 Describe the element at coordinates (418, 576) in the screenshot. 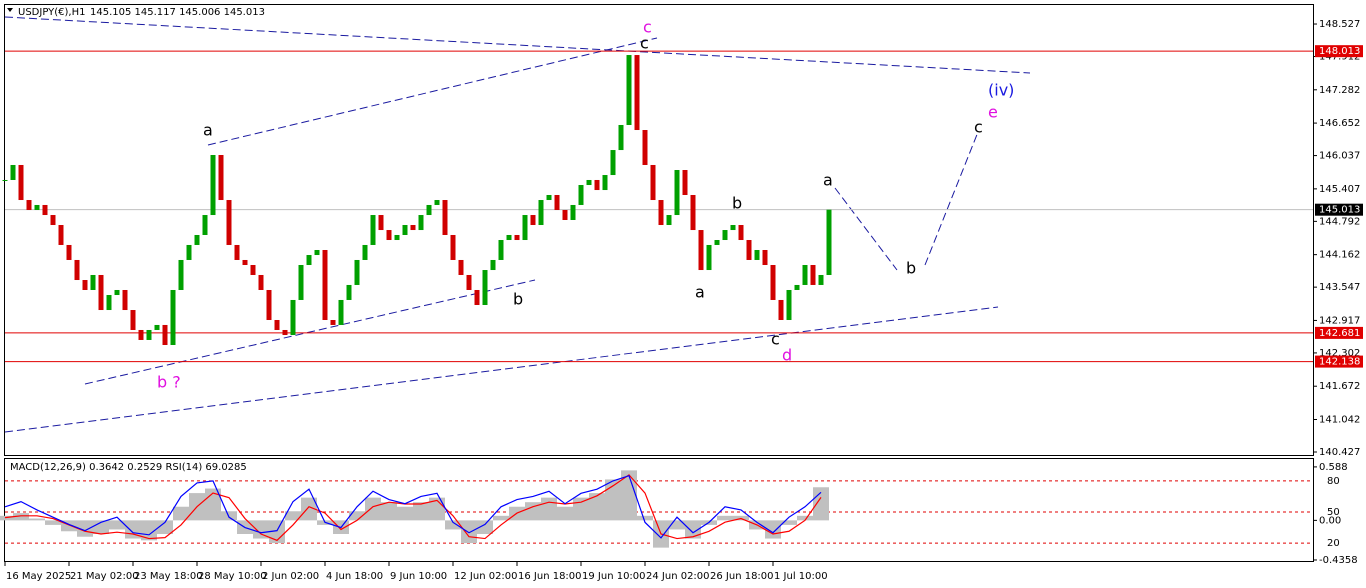

I see `x-tick-label: 9 Jun 10:00` at that location.